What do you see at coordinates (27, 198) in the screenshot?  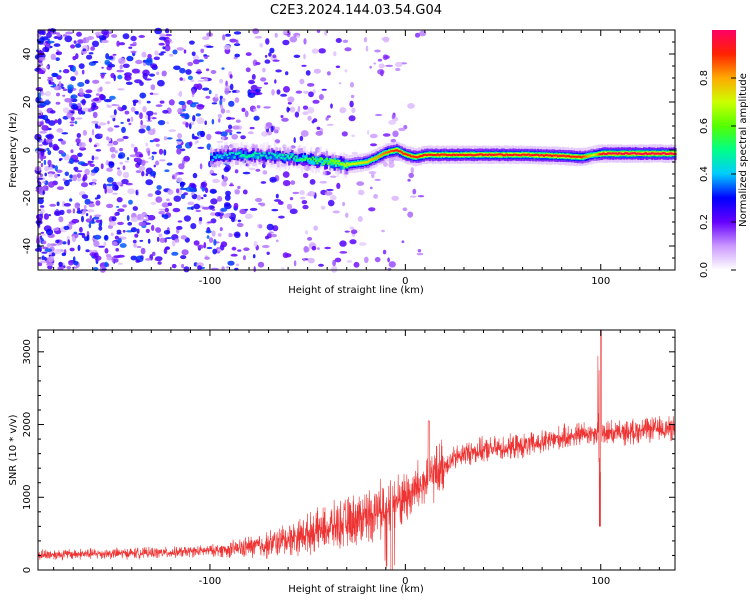 I see `y-tick-label: -20` at bounding box center [27, 198].